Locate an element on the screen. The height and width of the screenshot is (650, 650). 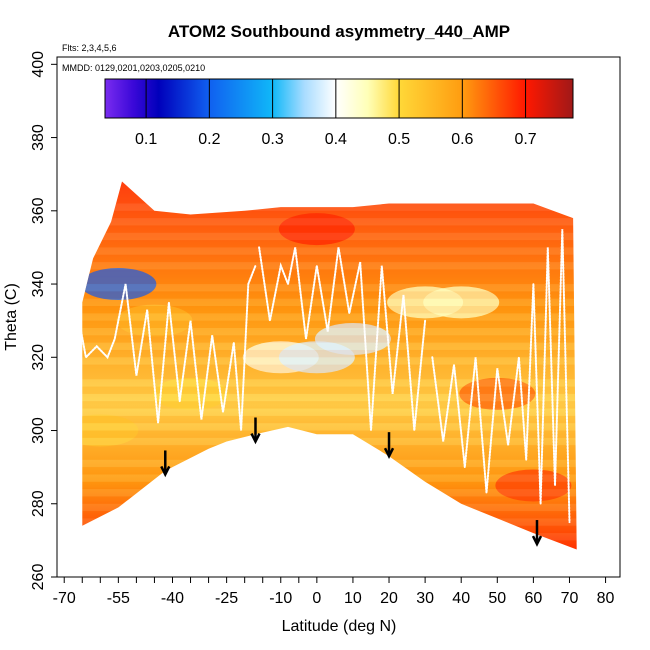
x-tick-label: 60 is located at coordinates (533, 598).